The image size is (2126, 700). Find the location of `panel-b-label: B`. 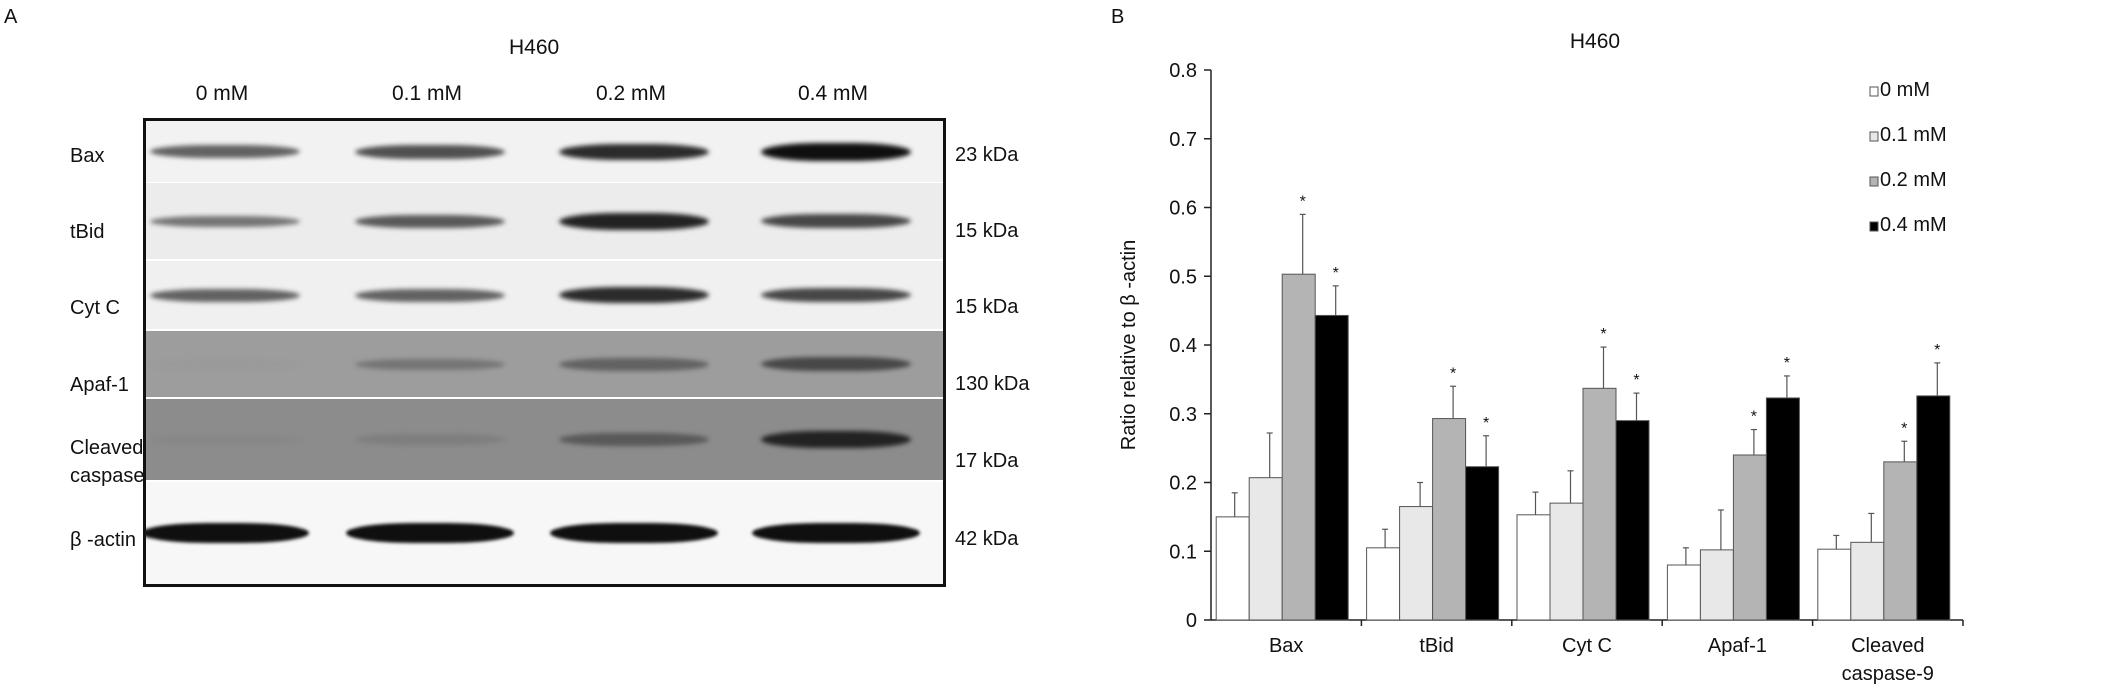

panel-b-label: B is located at coordinates (1118, 17).